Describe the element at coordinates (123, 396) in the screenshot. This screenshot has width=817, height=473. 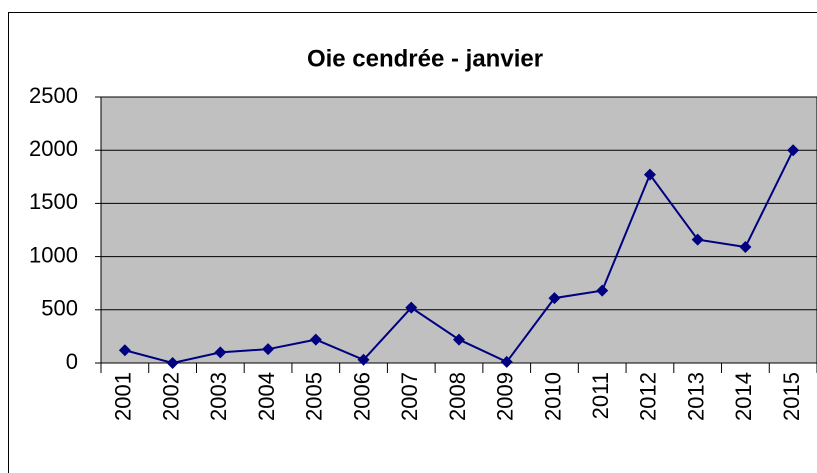
I see `x-tick-label: 2001` at that location.